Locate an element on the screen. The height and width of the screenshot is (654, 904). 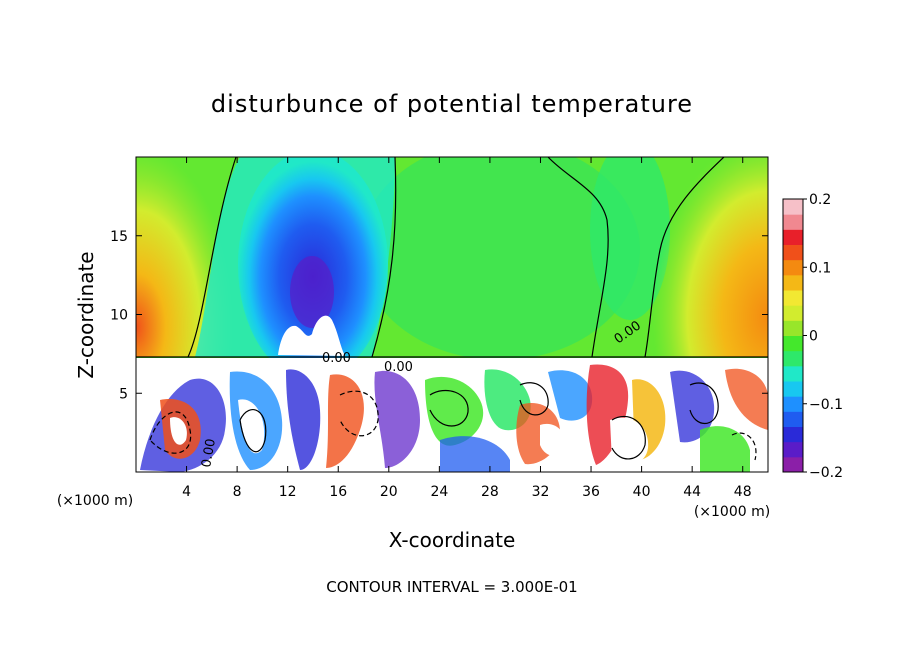
field-green-band is located at coordinates (500, 258).